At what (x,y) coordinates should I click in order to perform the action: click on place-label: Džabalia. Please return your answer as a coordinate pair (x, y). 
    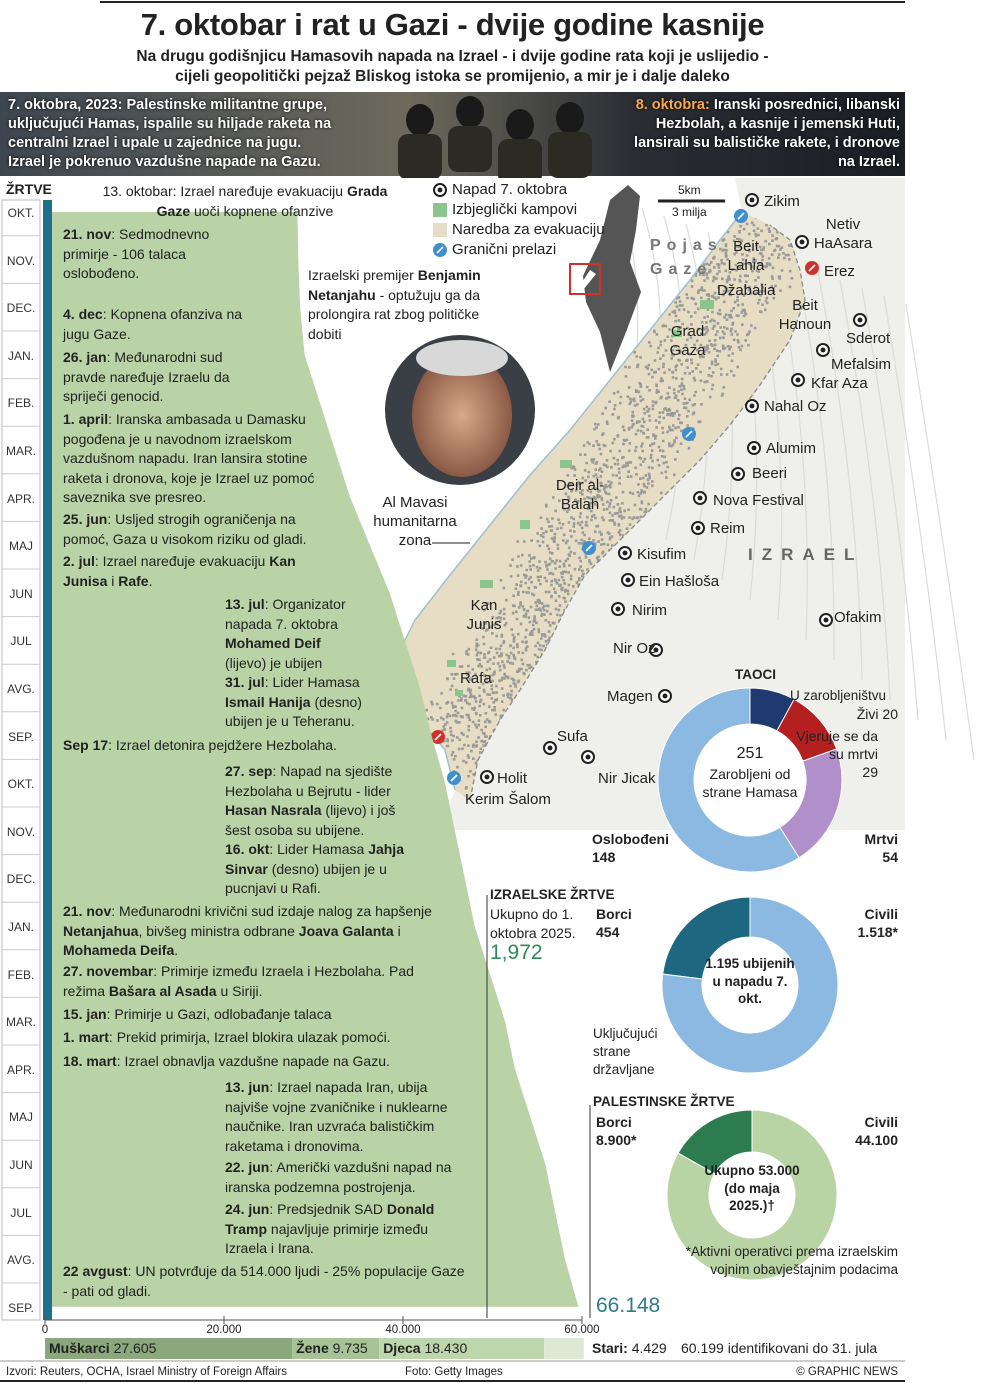
    Looking at the image, I should click on (746, 290).